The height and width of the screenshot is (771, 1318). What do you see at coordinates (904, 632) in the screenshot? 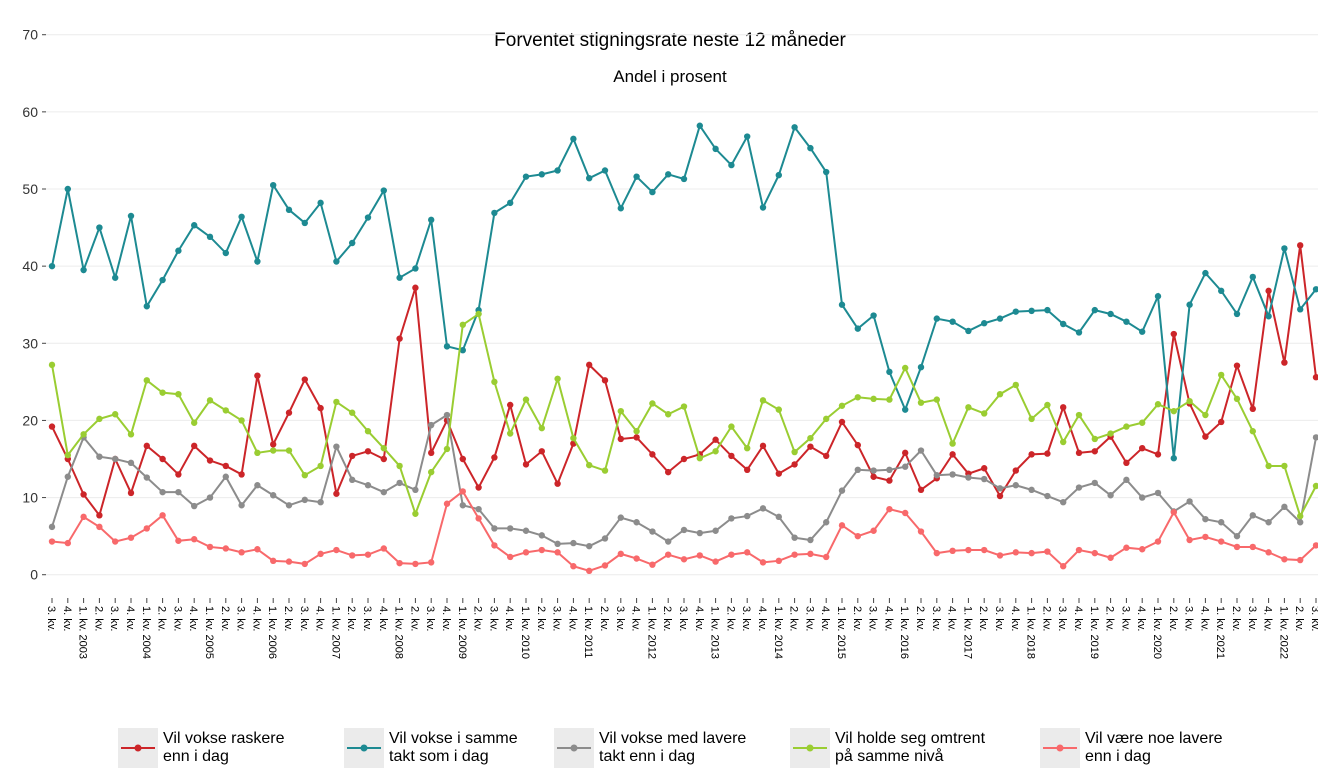
I see `x-tick-label: 1. kv. 2016` at bounding box center [904, 632].